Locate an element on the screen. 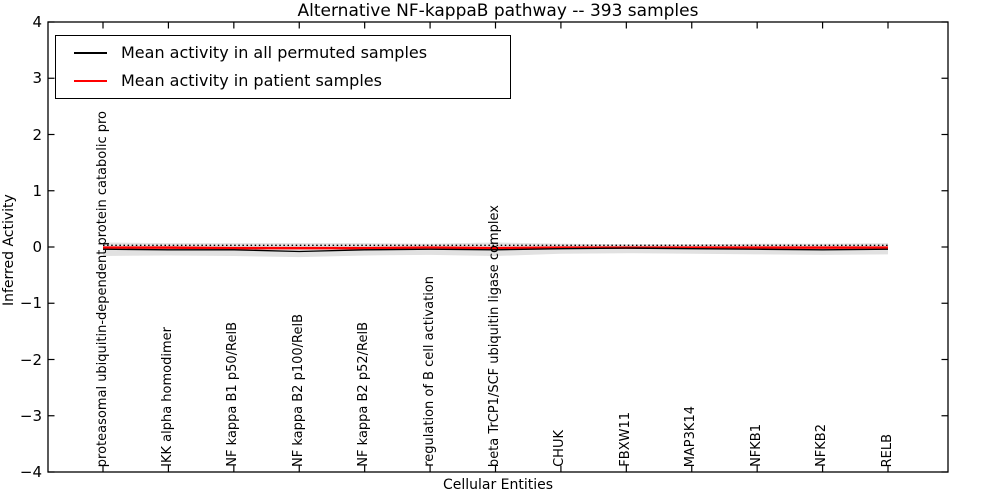 Image resolution: width=1000 pixels, height=500 pixels. x-tick-label: NFKB2 is located at coordinates (822, 445).